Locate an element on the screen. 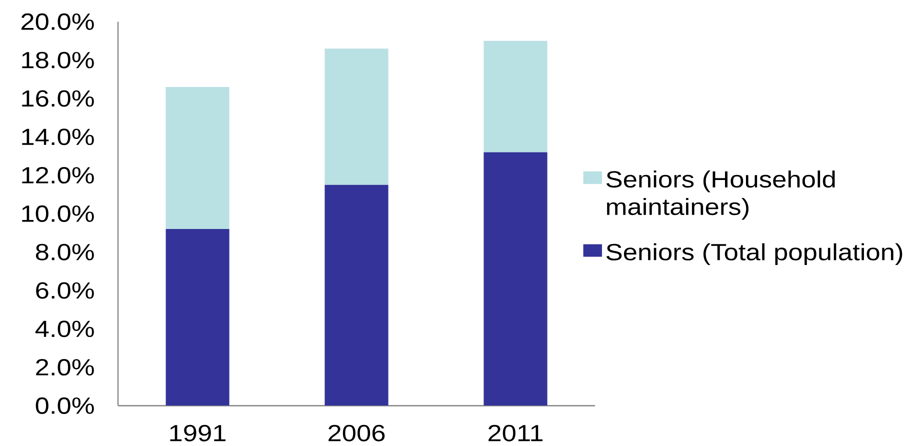 Image resolution: width=915 pixels, height=446 pixels. x-tick-label: 2006 is located at coordinates (356, 433).